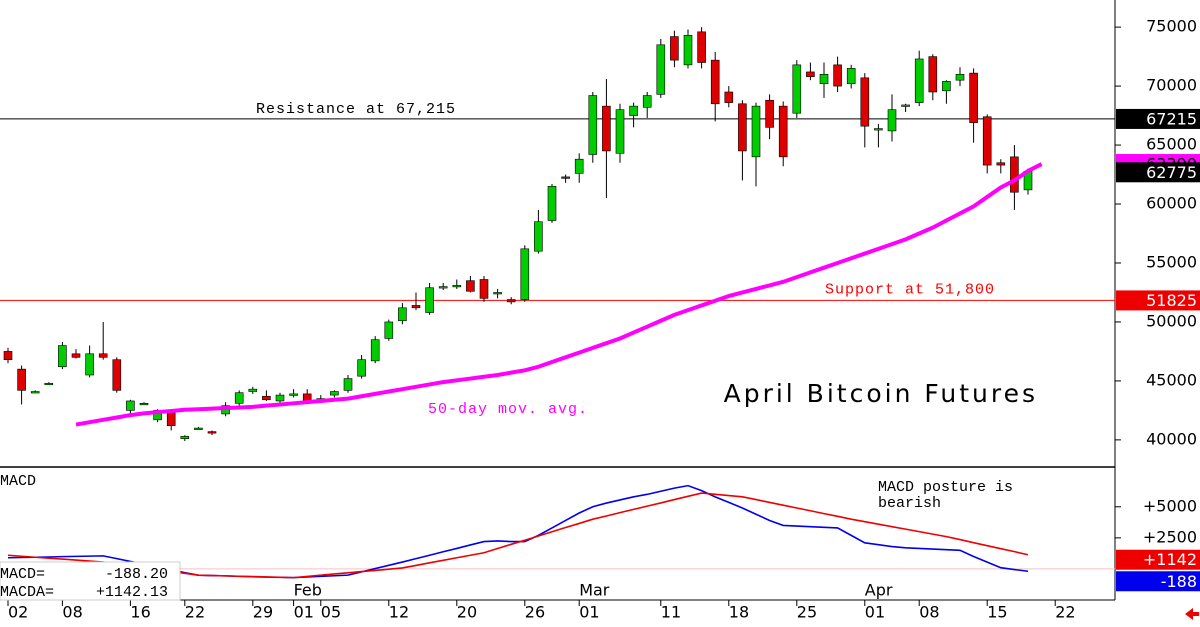 This screenshot has height=627, width=1200. Describe the element at coordinates (1171, 144) in the screenshot. I see `y-tick-label: 65000` at that location.